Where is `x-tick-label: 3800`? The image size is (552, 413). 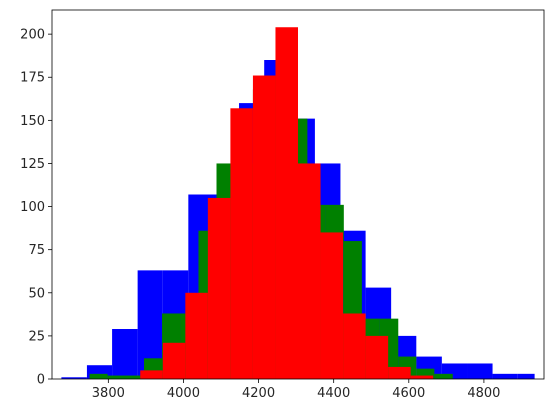
x-tick-label: 3800 is located at coordinates (108, 393).